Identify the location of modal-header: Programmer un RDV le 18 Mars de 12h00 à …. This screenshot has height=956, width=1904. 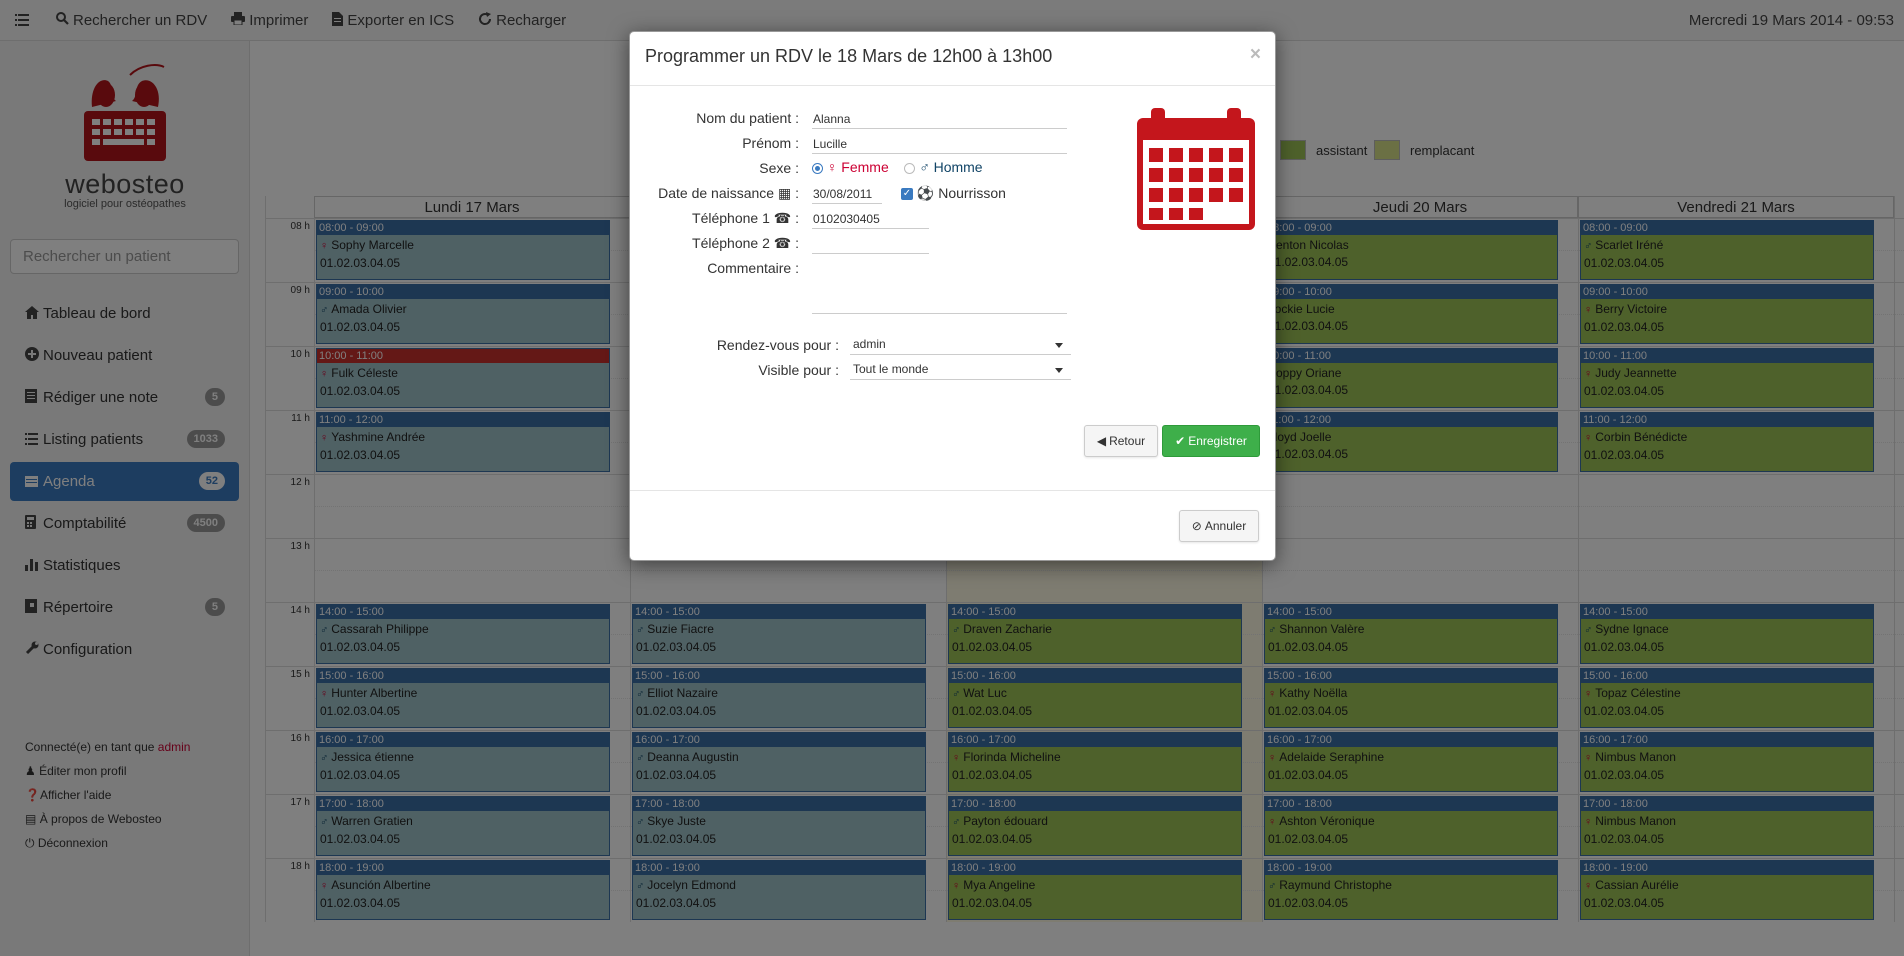
(952, 59).